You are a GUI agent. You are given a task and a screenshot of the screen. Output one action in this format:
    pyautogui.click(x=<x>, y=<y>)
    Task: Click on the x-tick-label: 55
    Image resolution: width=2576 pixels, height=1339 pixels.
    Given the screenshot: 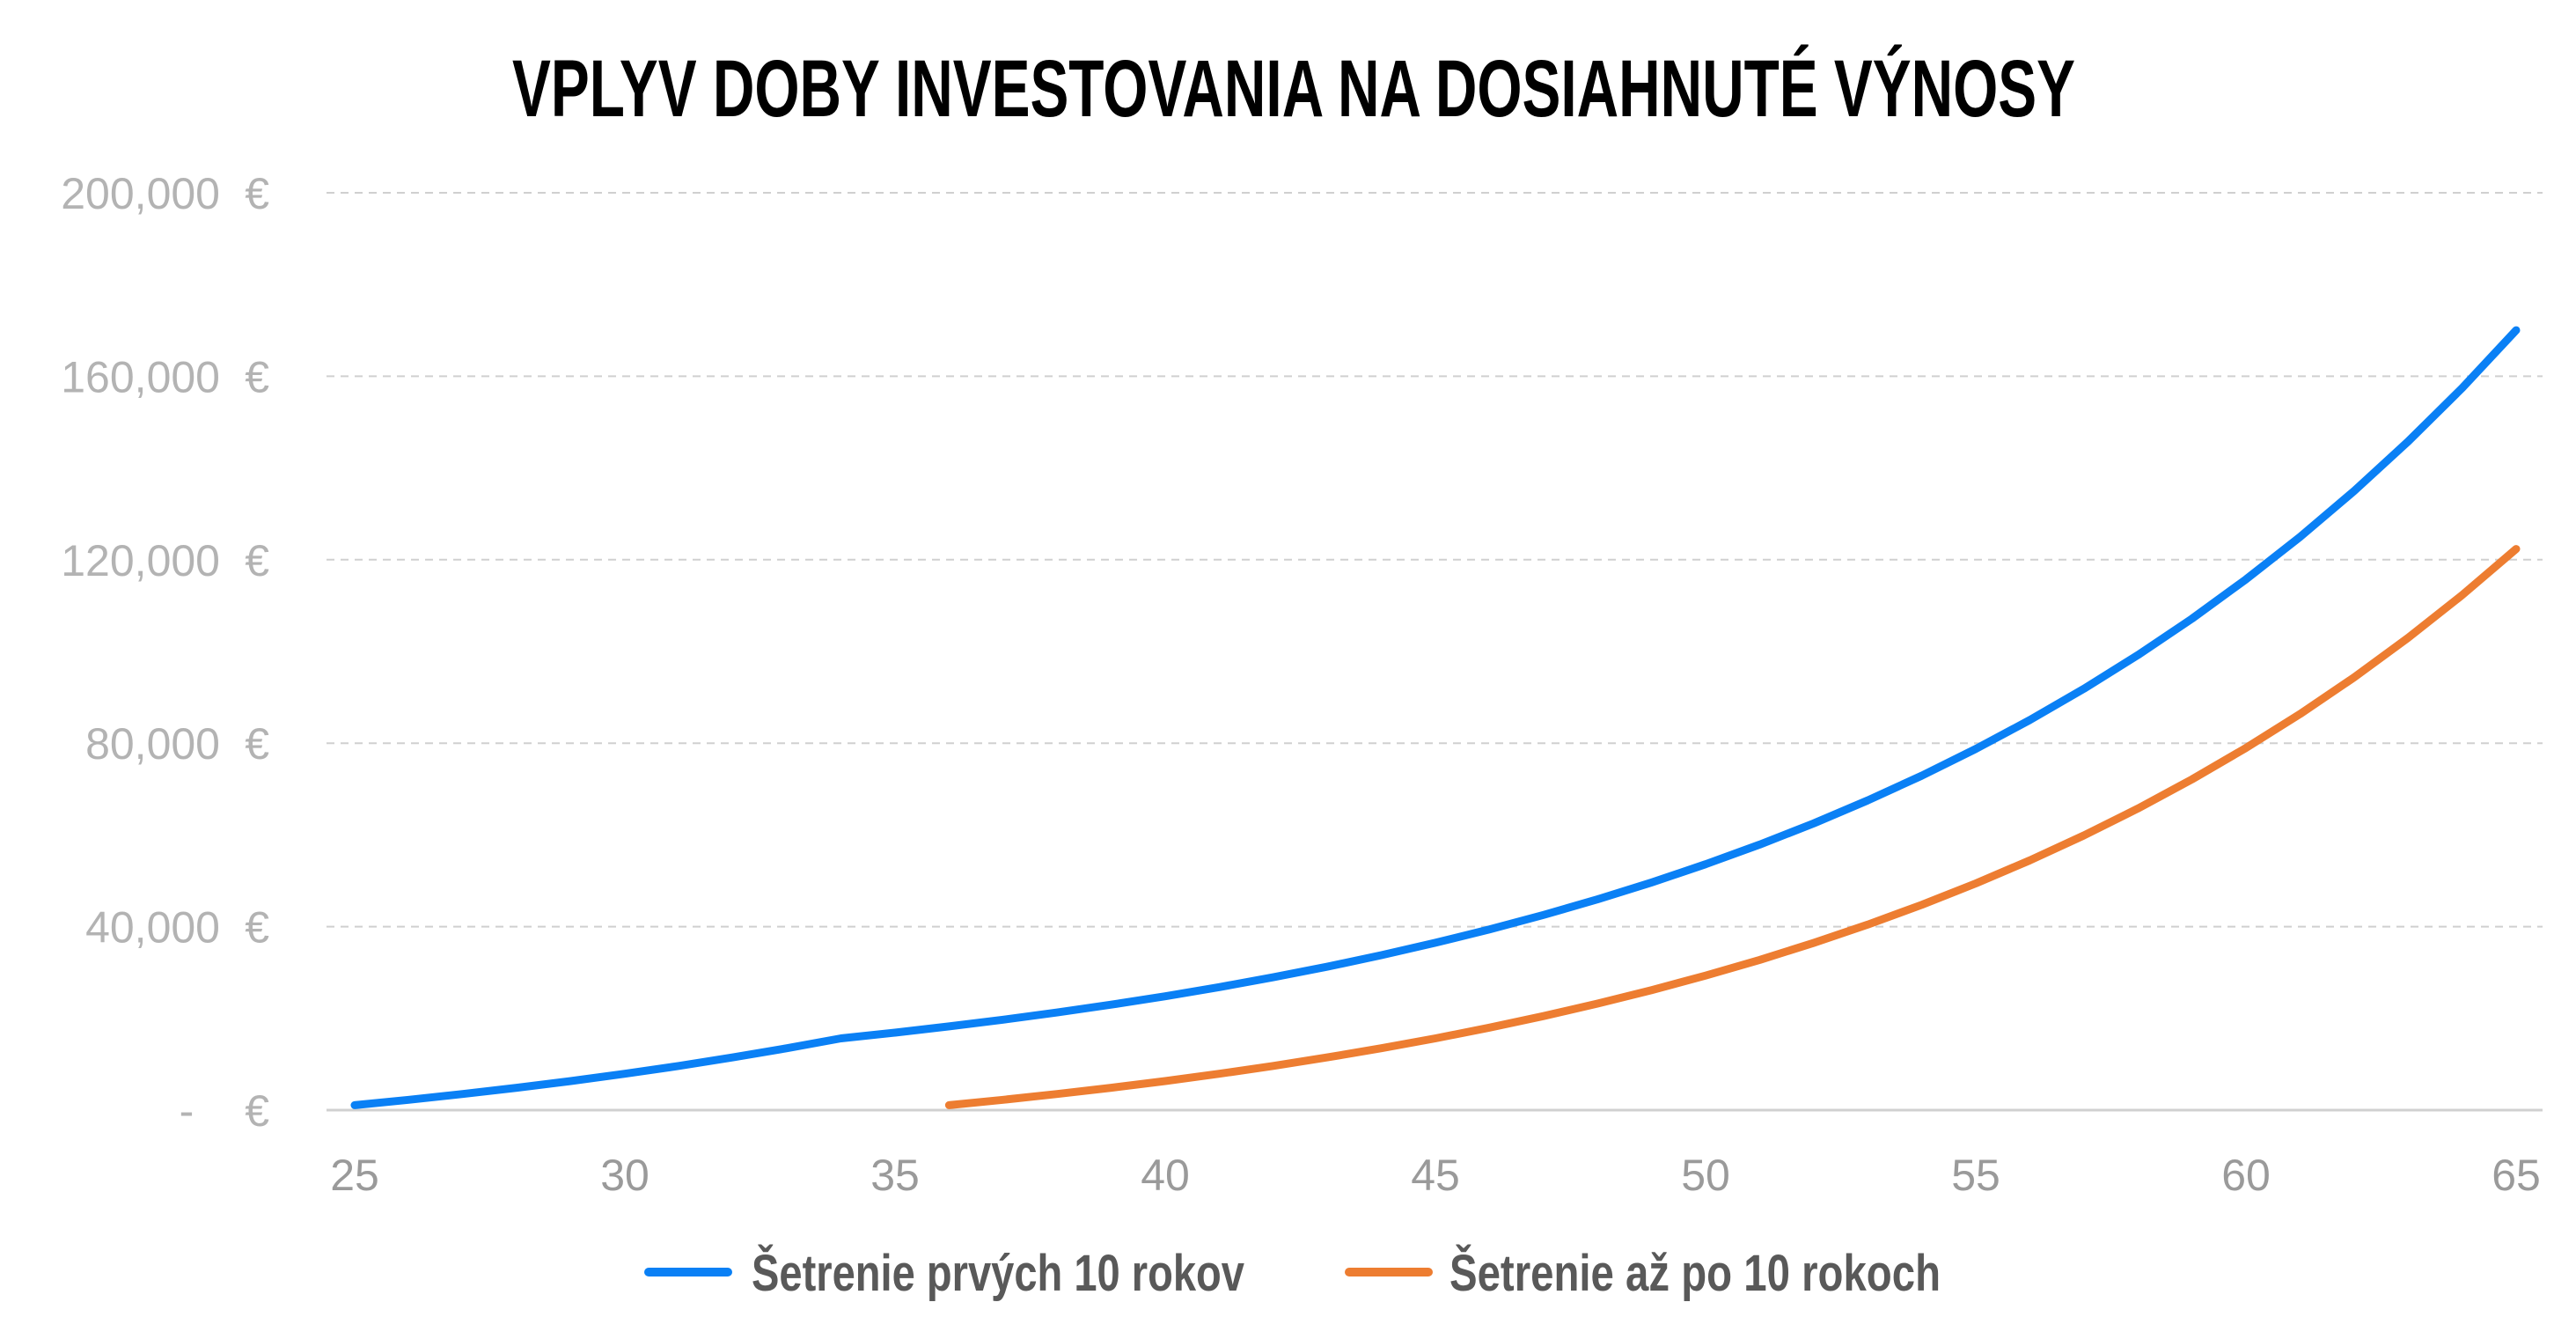 What is the action you would take?
    pyautogui.click(x=1975, y=1175)
    